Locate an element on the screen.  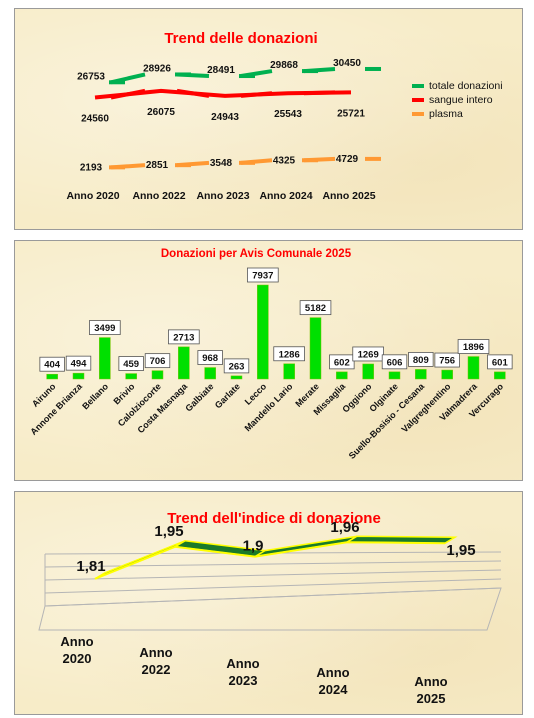
data-label: 1,96 is located at coordinates (344, 527).